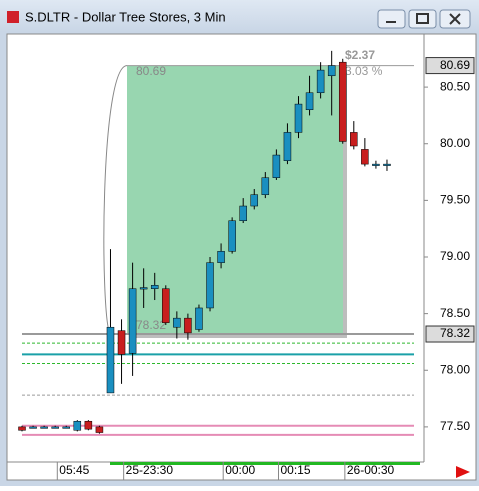 This screenshot has height=491, width=479. I want to click on measure-change: $2.37, so click(360, 55).